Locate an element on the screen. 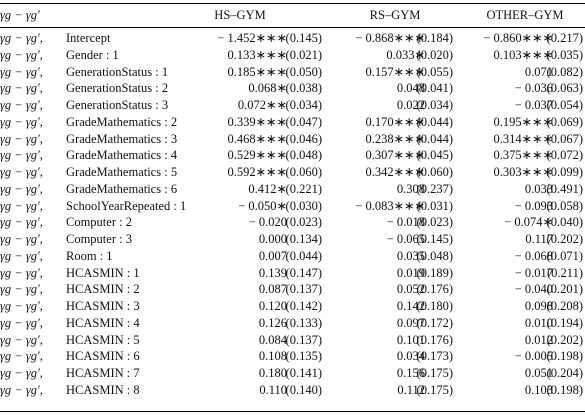  estimate: − 0.036 is located at coordinates (533, 88).